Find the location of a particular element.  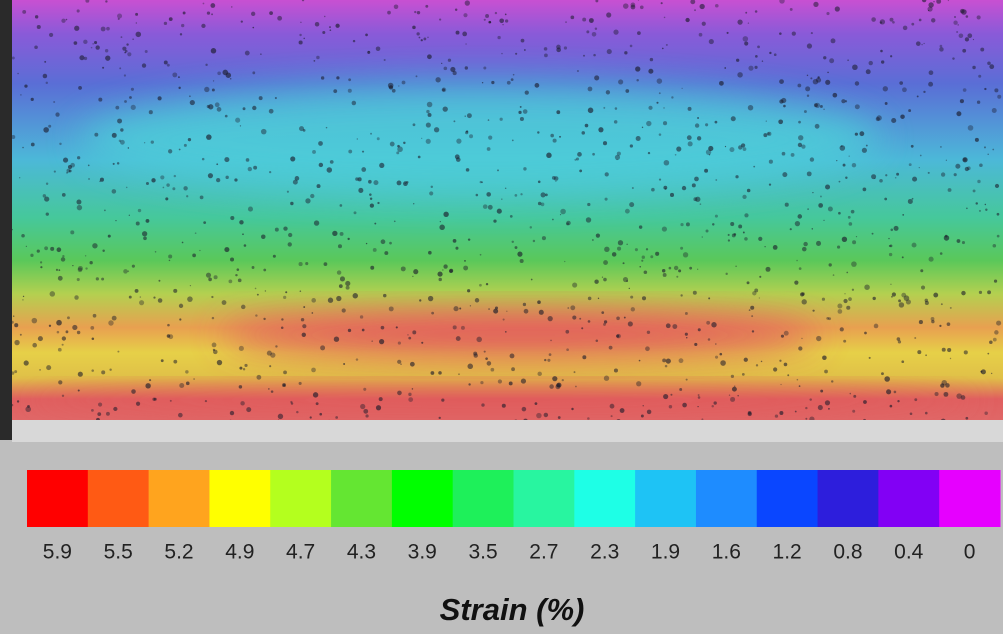

colorbar-label: 3.9 is located at coordinates (422, 552).